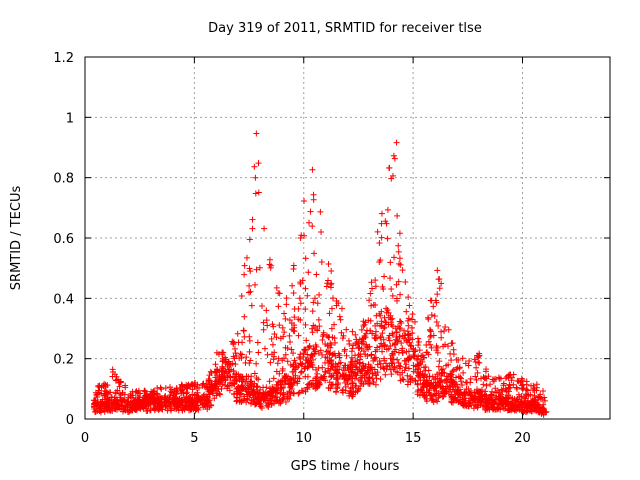 The height and width of the screenshot is (480, 640). What do you see at coordinates (522, 438) in the screenshot?
I see `x-tick-label: 20` at bounding box center [522, 438].